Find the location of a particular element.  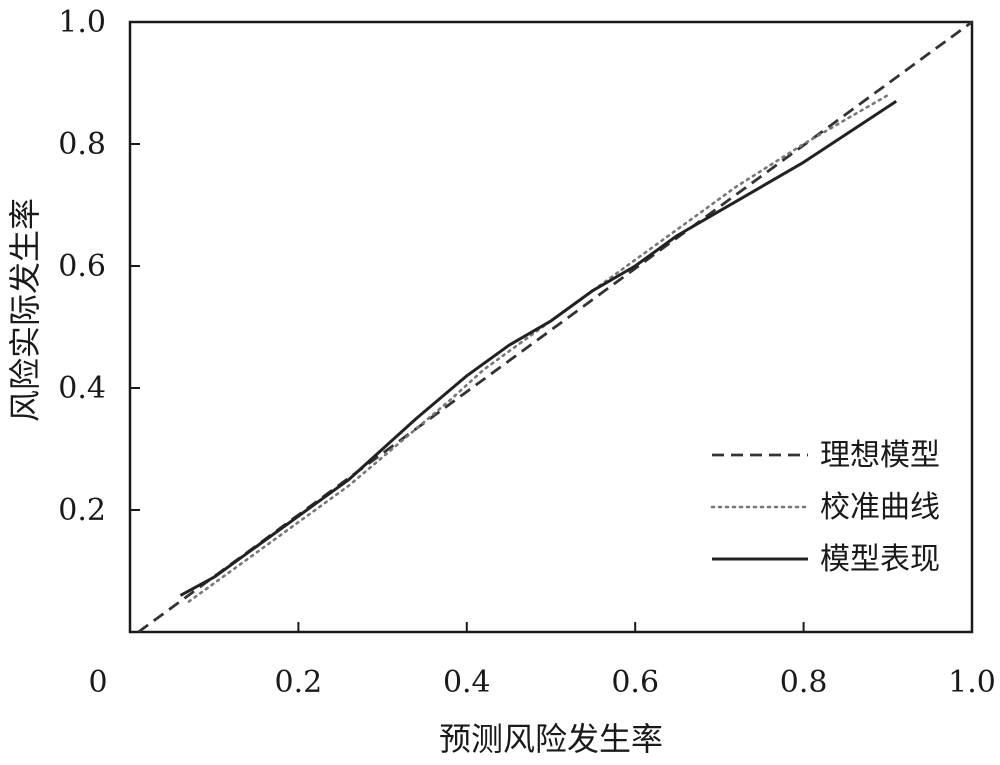

y-tick-label: 1.0 is located at coordinates (82, 22).